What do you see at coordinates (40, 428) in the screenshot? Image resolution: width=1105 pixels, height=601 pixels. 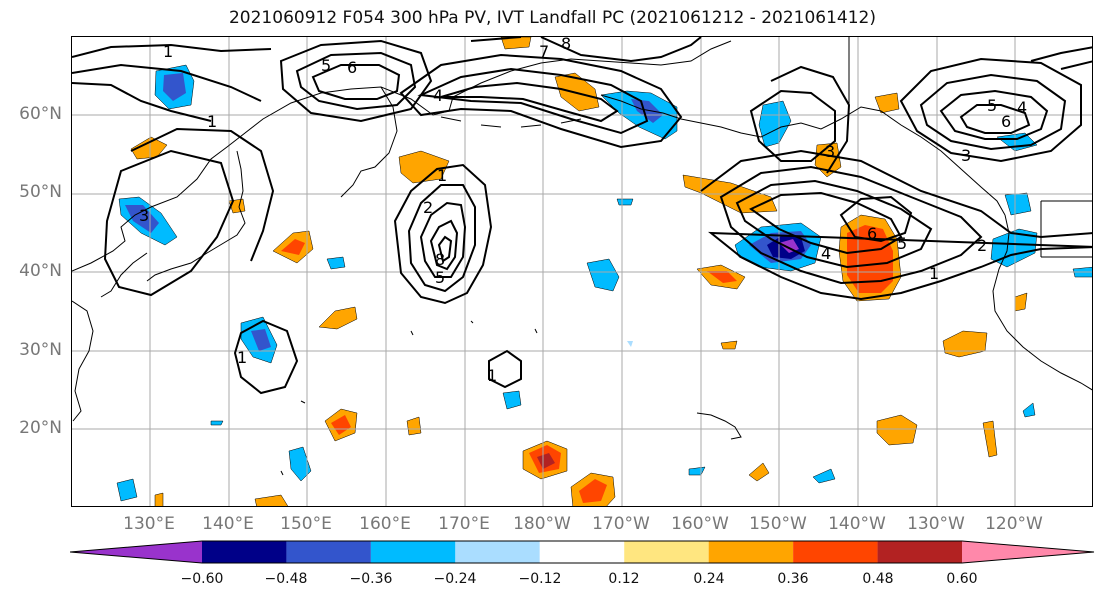 I see `lat-label-20n: 20°N` at bounding box center [40, 428].